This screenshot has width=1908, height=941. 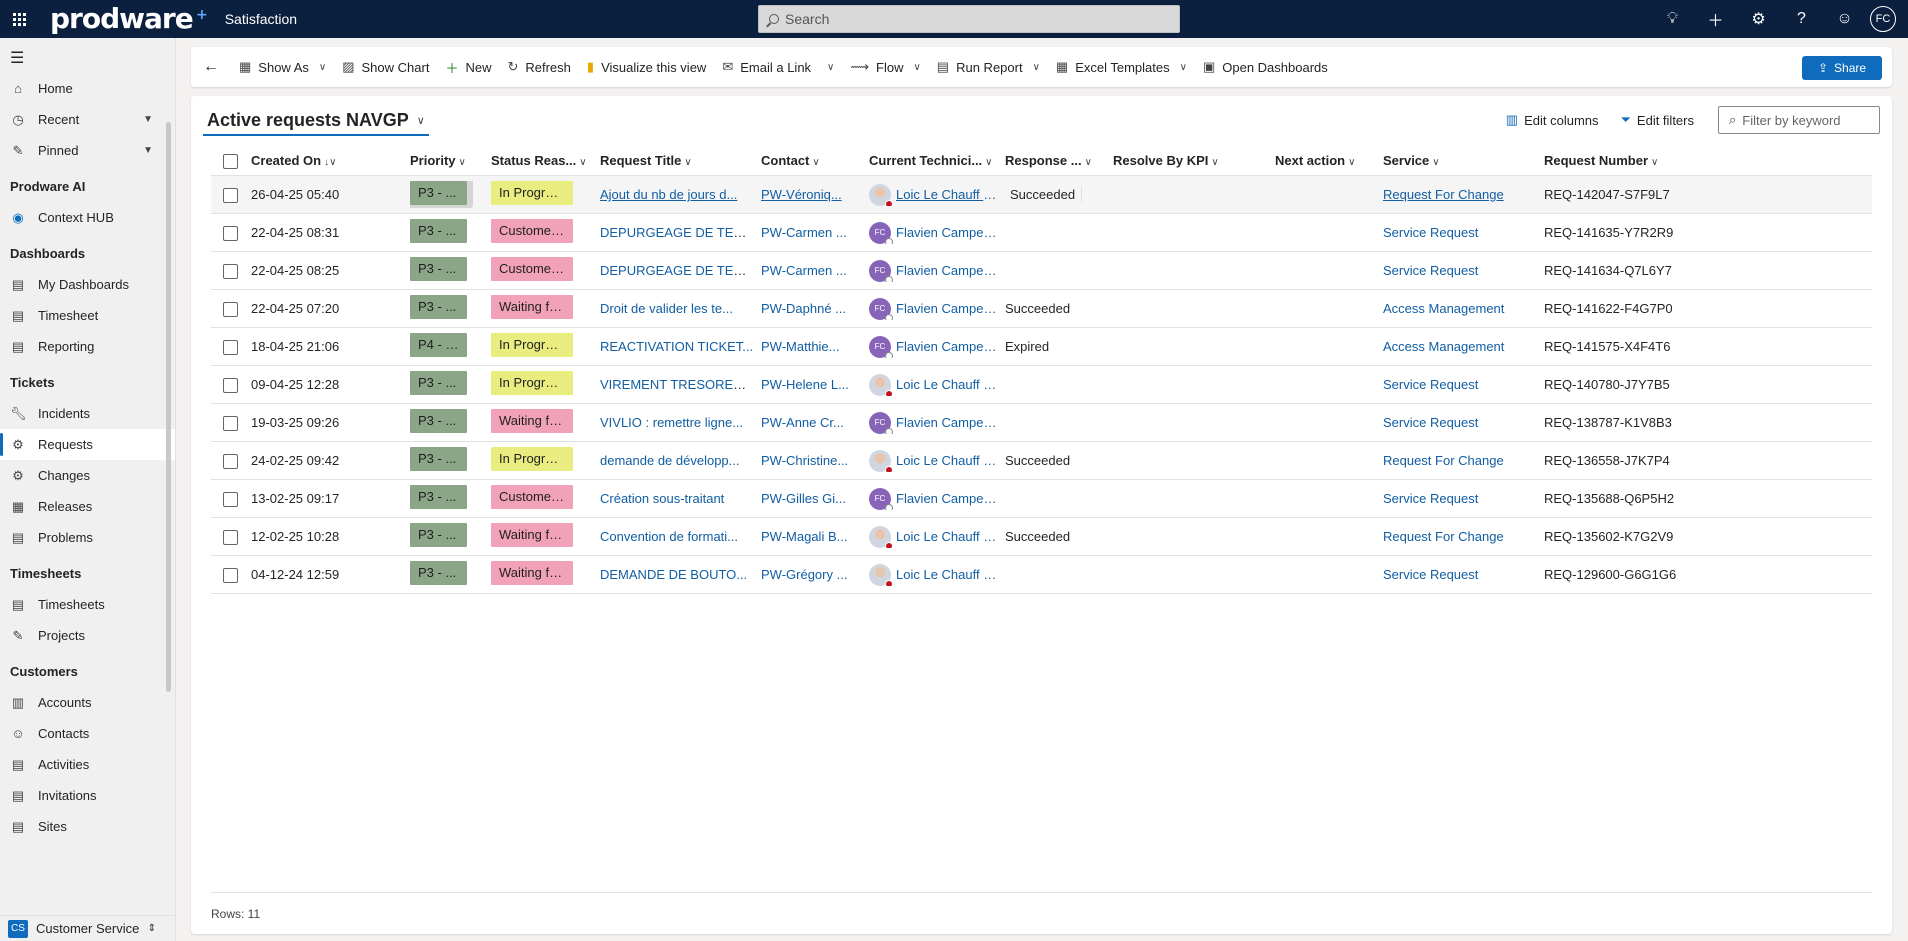 What do you see at coordinates (885, 67) in the screenshot?
I see `flow-button: ⟿ Flow ∨` at bounding box center [885, 67].